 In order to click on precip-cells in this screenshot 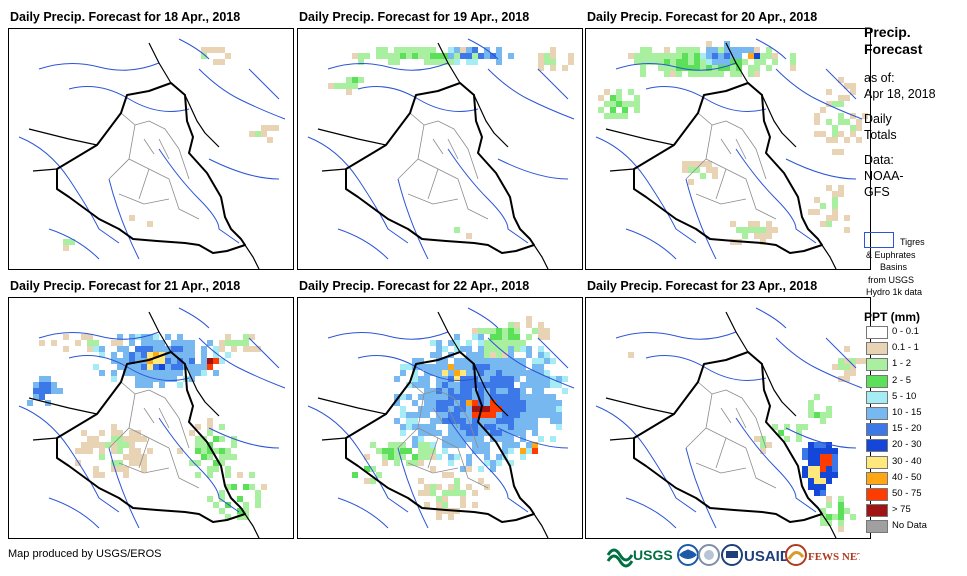, I will do `click(748, 439)`.